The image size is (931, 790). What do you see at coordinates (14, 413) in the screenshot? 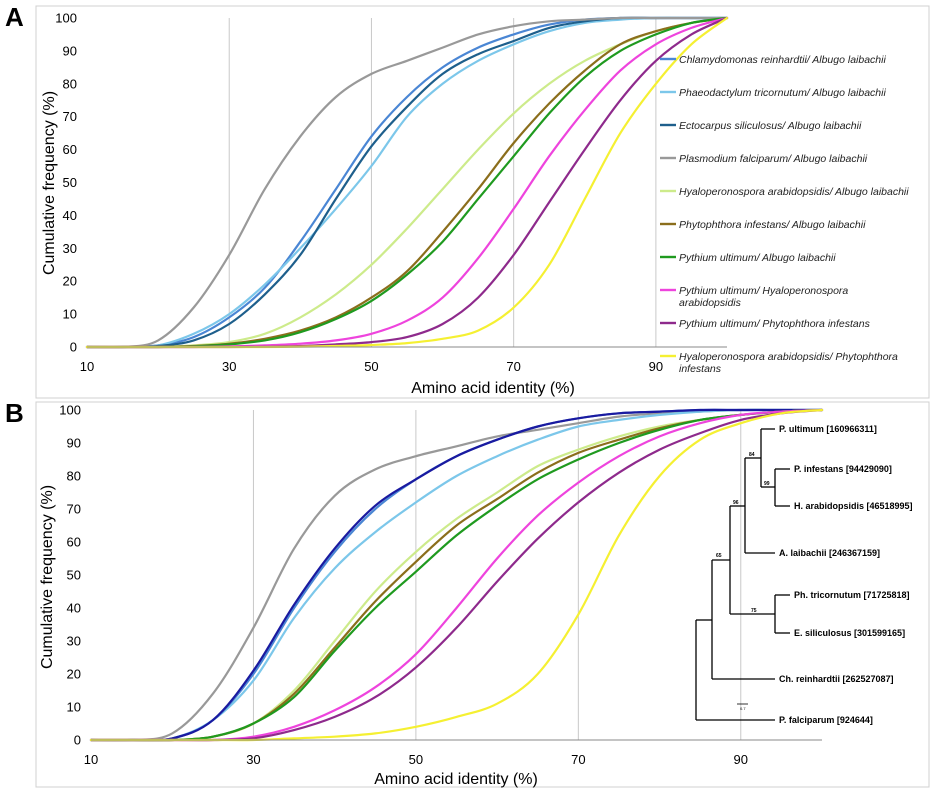
I see `panel-b-label: B` at bounding box center [14, 413].